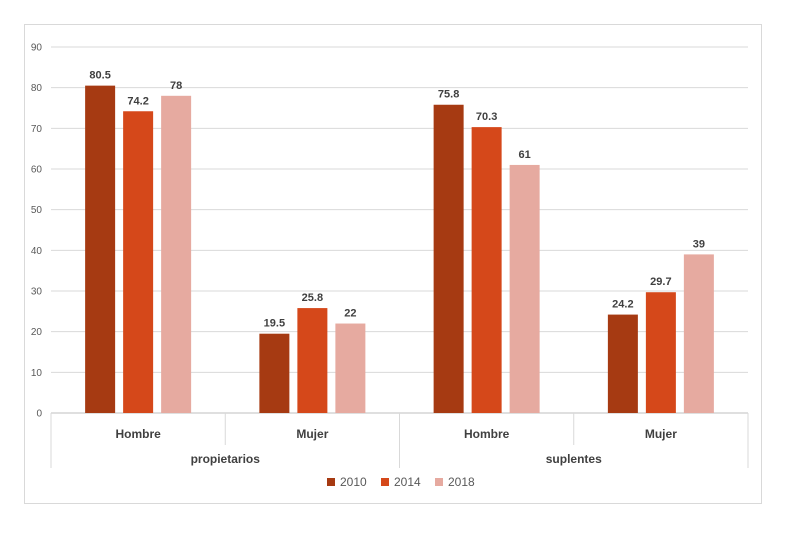  I want to click on data-label: 25.8, so click(312, 298).